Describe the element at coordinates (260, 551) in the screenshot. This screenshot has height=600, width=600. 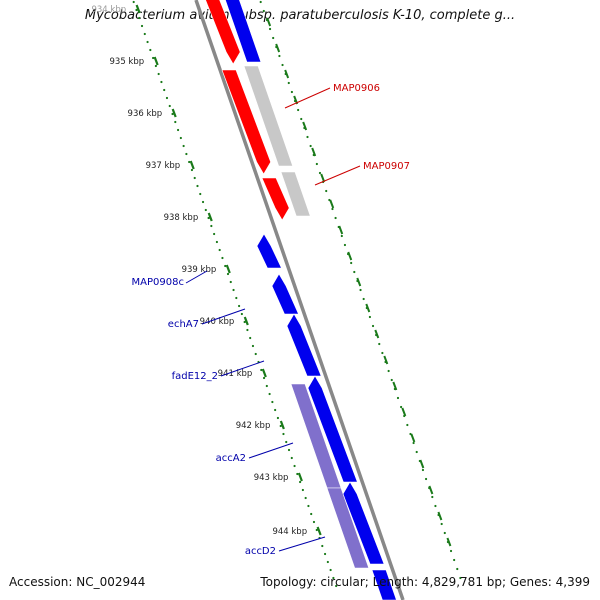
I see `gene-label-accd2: accD2` at that location.